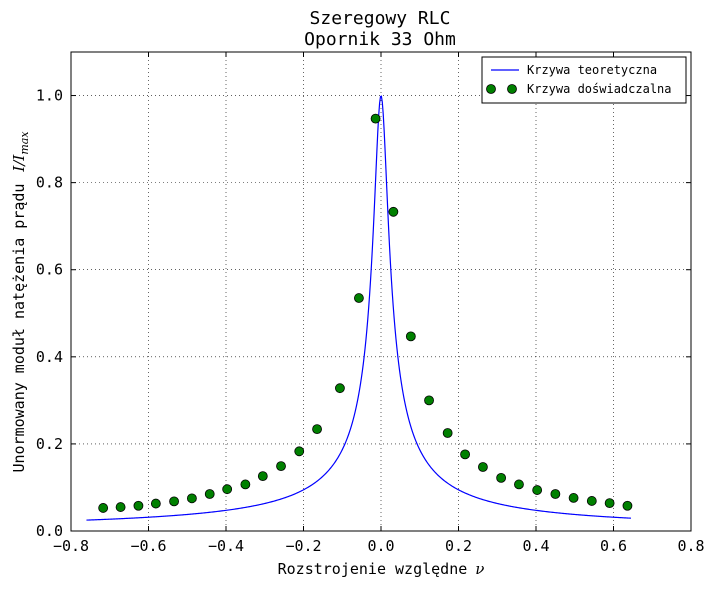  What do you see at coordinates (49, 313) in the screenshot?
I see `y-tick-labels: 0.0 0.2 0.4 0.6 0.8 1.0` at bounding box center [49, 313].